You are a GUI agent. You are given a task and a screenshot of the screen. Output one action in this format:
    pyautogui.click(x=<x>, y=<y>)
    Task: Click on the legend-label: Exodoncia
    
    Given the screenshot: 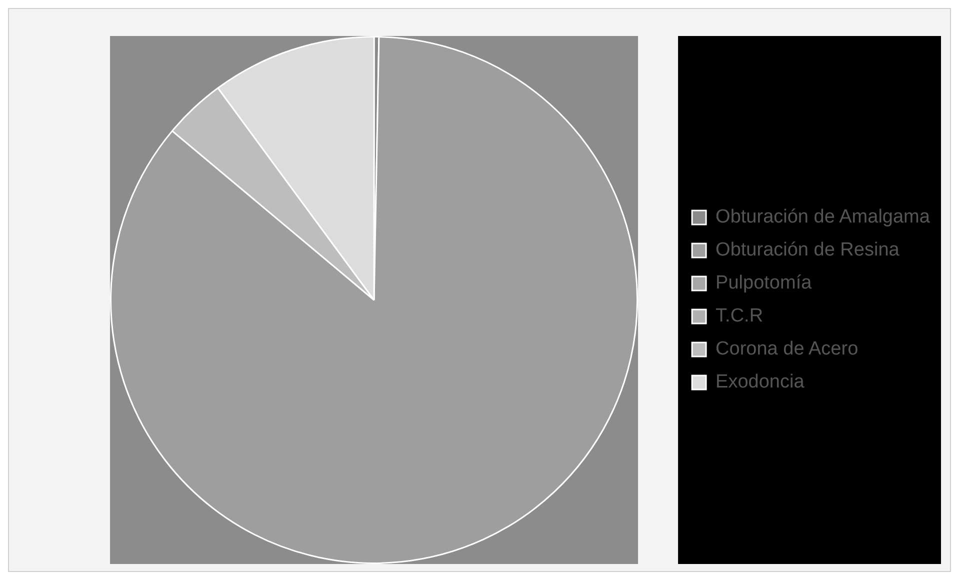 What is the action you would take?
    pyautogui.click(x=760, y=382)
    